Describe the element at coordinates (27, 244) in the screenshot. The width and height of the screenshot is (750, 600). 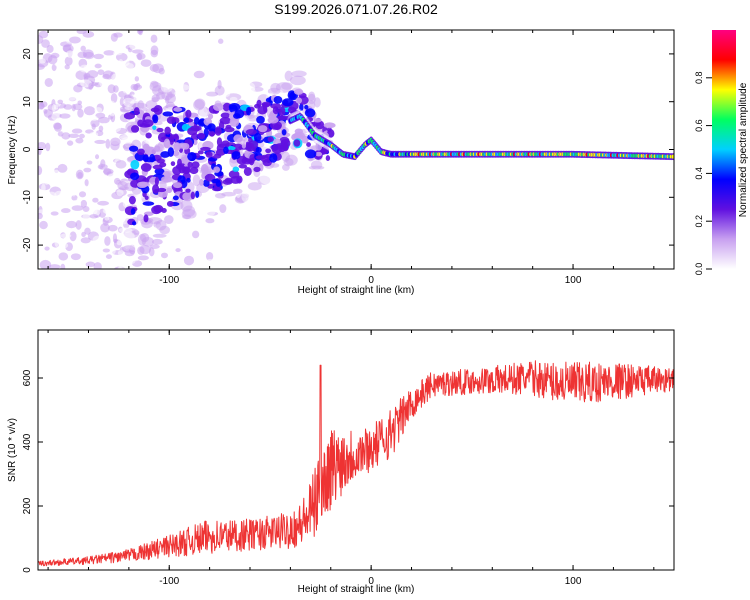
I see `spectrogram-ytick-label: -20` at that location.